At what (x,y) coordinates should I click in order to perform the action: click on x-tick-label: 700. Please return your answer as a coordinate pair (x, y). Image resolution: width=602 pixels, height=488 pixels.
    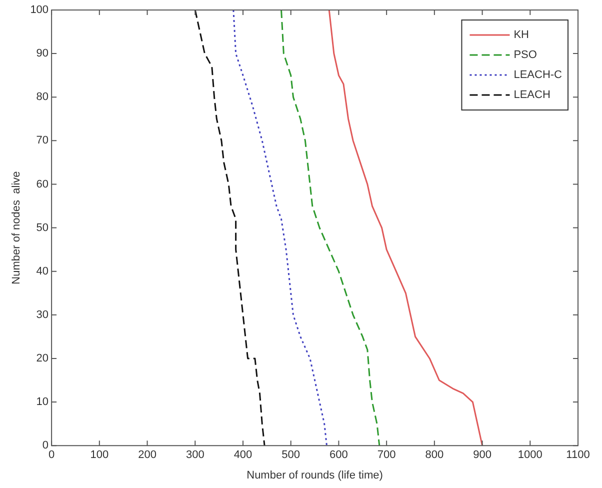
    Looking at the image, I should click on (386, 455).